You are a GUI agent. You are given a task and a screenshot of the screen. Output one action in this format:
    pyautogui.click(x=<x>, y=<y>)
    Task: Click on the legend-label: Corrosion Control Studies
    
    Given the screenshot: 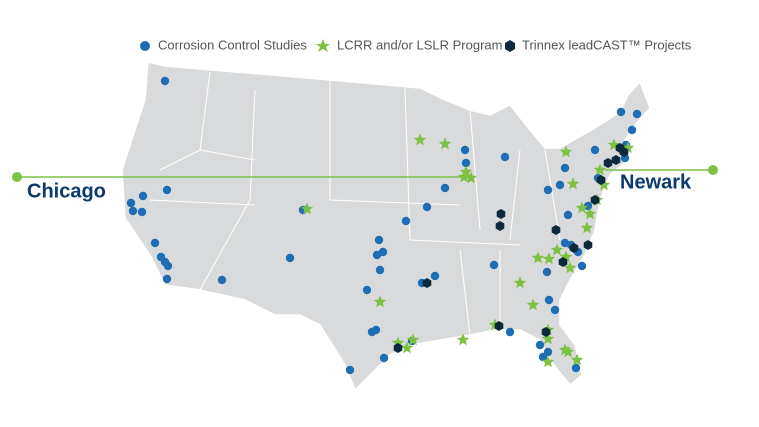 What is the action you would take?
    pyautogui.click(x=232, y=44)
    